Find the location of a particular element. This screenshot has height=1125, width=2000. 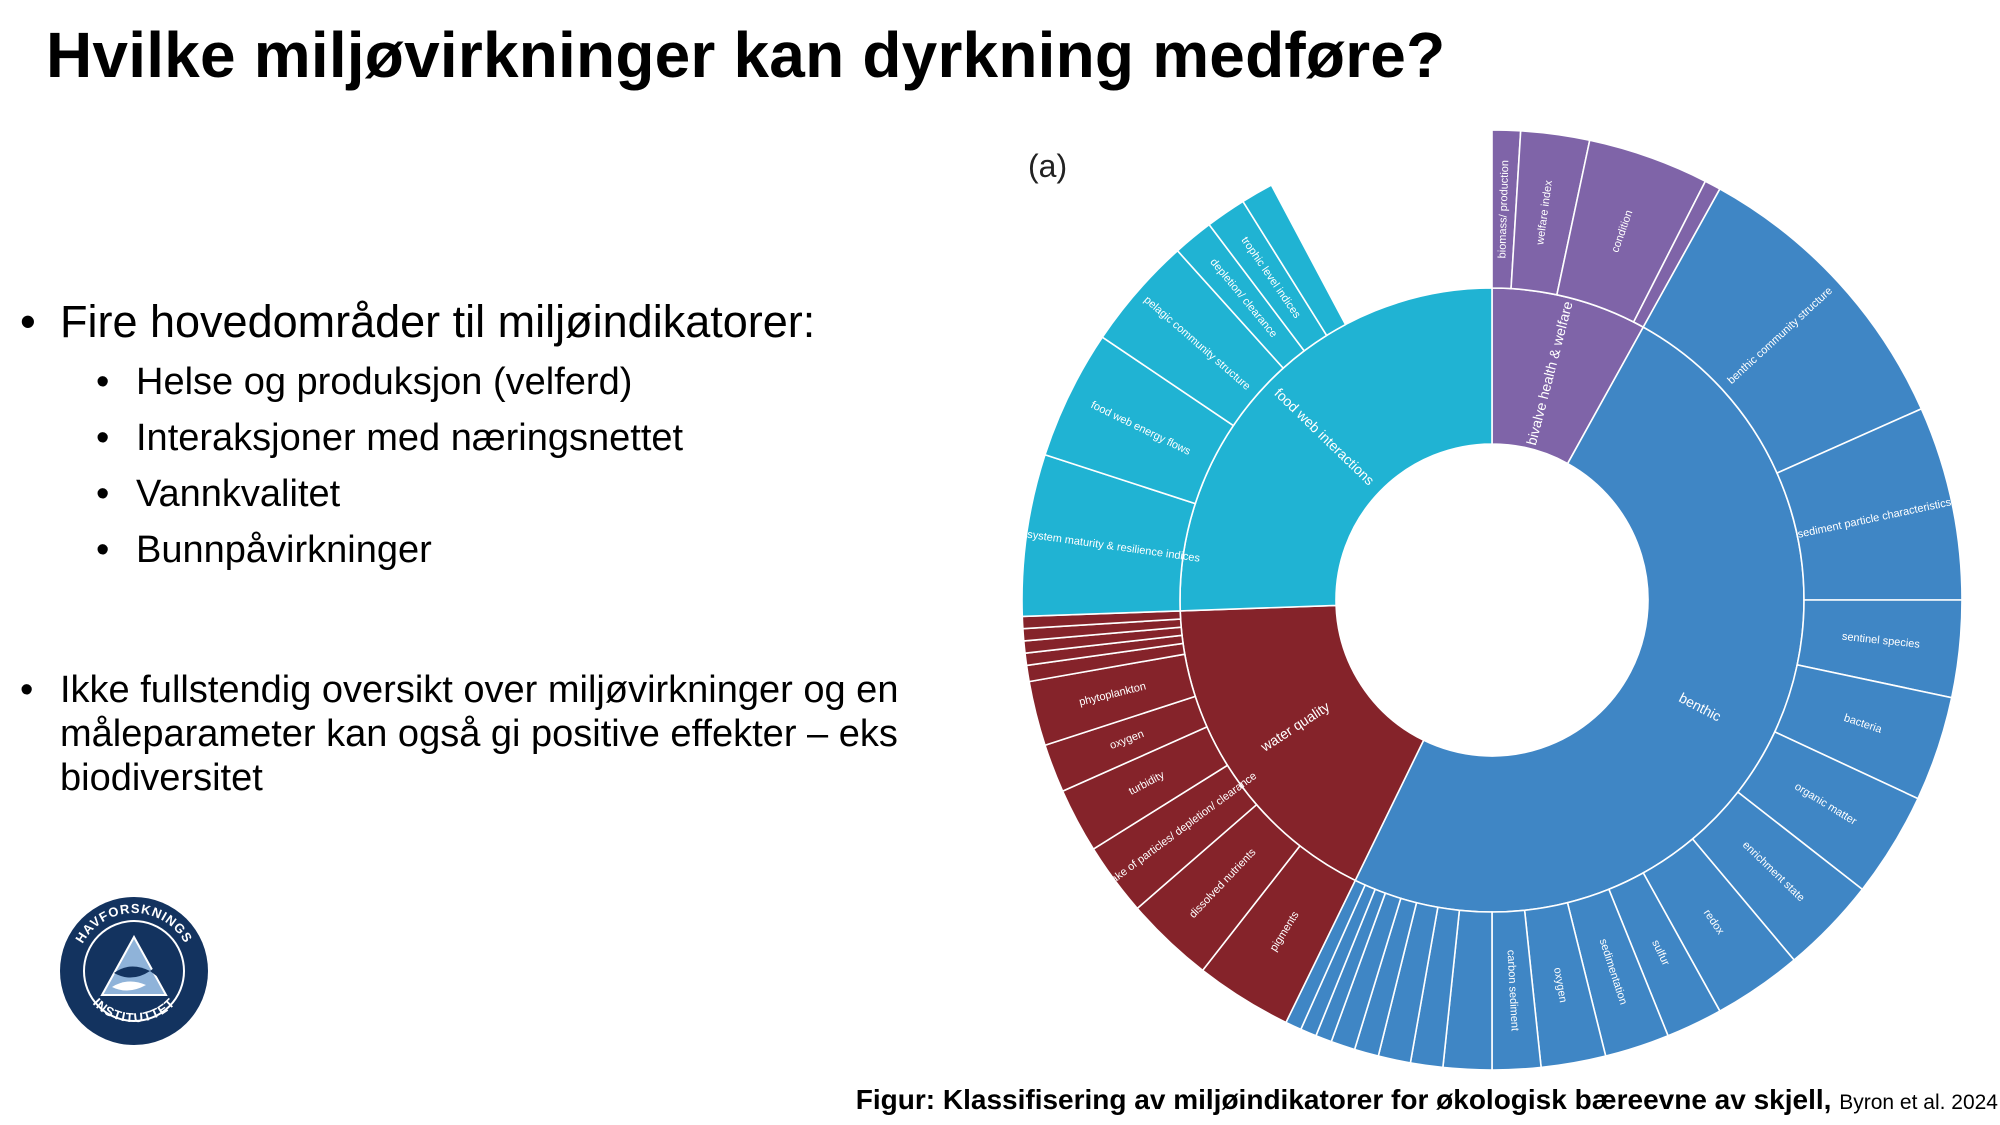

sunburst-outer-segment is located at coordinates (1294, 260).